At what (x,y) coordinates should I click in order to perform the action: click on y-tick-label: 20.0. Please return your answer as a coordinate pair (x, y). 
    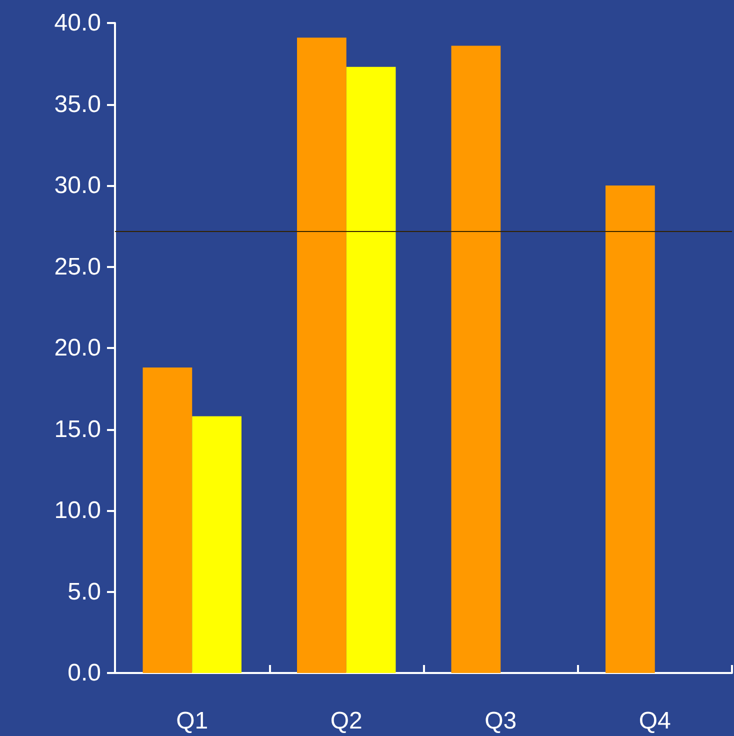
    Looking at the image, I should click on (77, 348).